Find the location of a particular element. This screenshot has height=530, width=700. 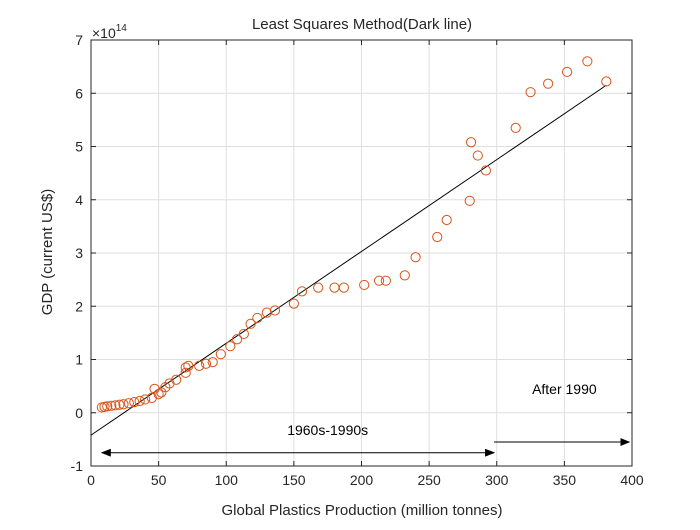

x-tick-label: 250 is located at coordinates (429, 480).